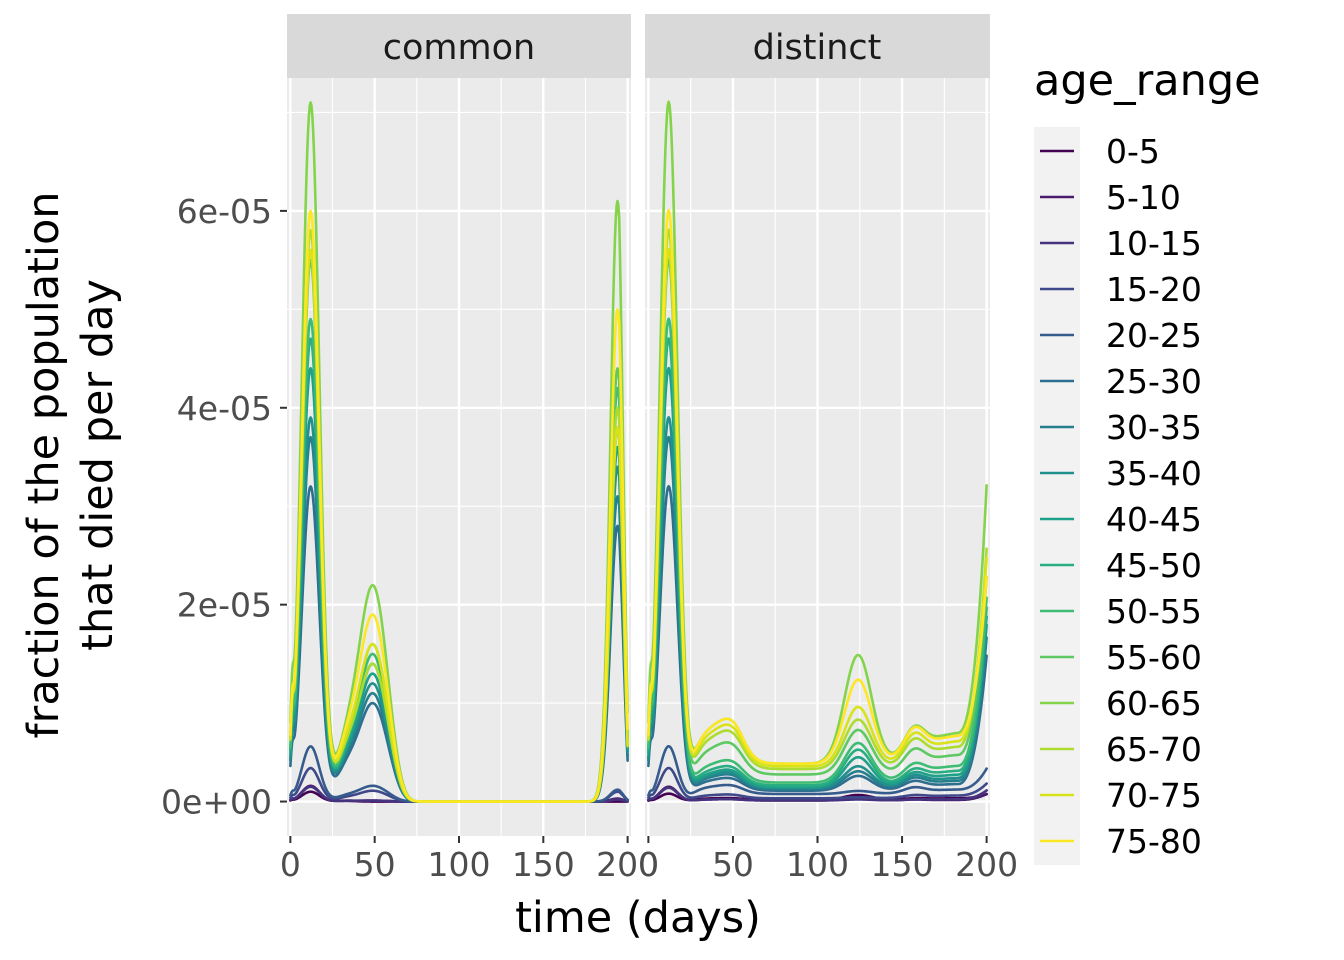 The image size is (1344, 960). I want to click on legend-label-55-60: 55-60, so click(1154, 657).